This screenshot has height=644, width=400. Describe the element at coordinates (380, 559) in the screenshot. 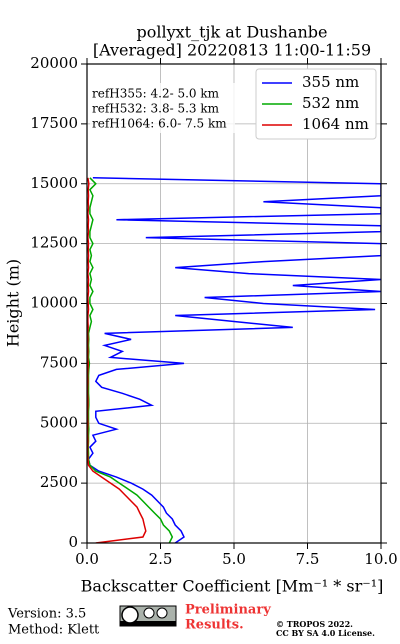

I see `x-tick-label: 10.0` at that location.